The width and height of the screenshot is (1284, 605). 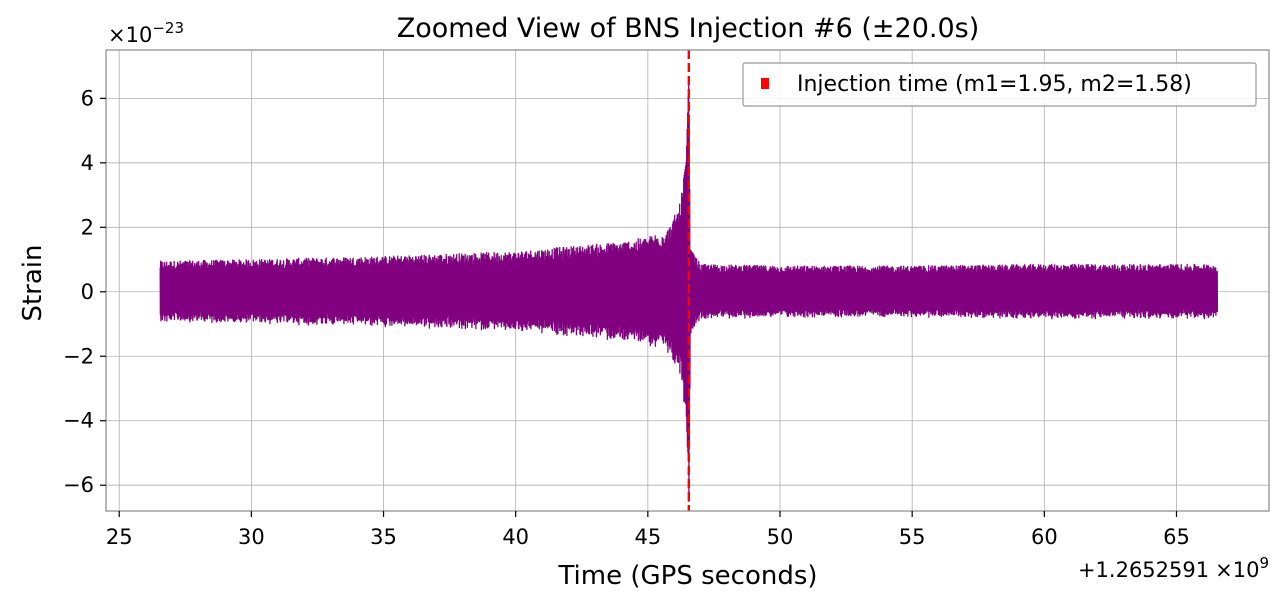 What do you see at coordinates (994, 84) in the screenshot?
I see `legend-label: Injection time (m1=1.95, m2=1.58)` at bounding box center [994, 84].